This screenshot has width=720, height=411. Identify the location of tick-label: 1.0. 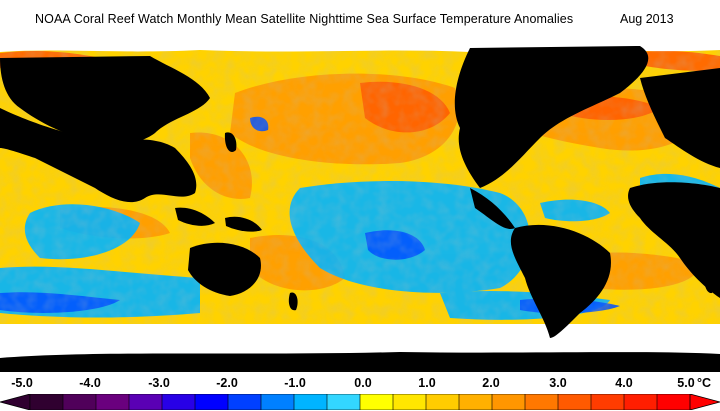
(427, 383).